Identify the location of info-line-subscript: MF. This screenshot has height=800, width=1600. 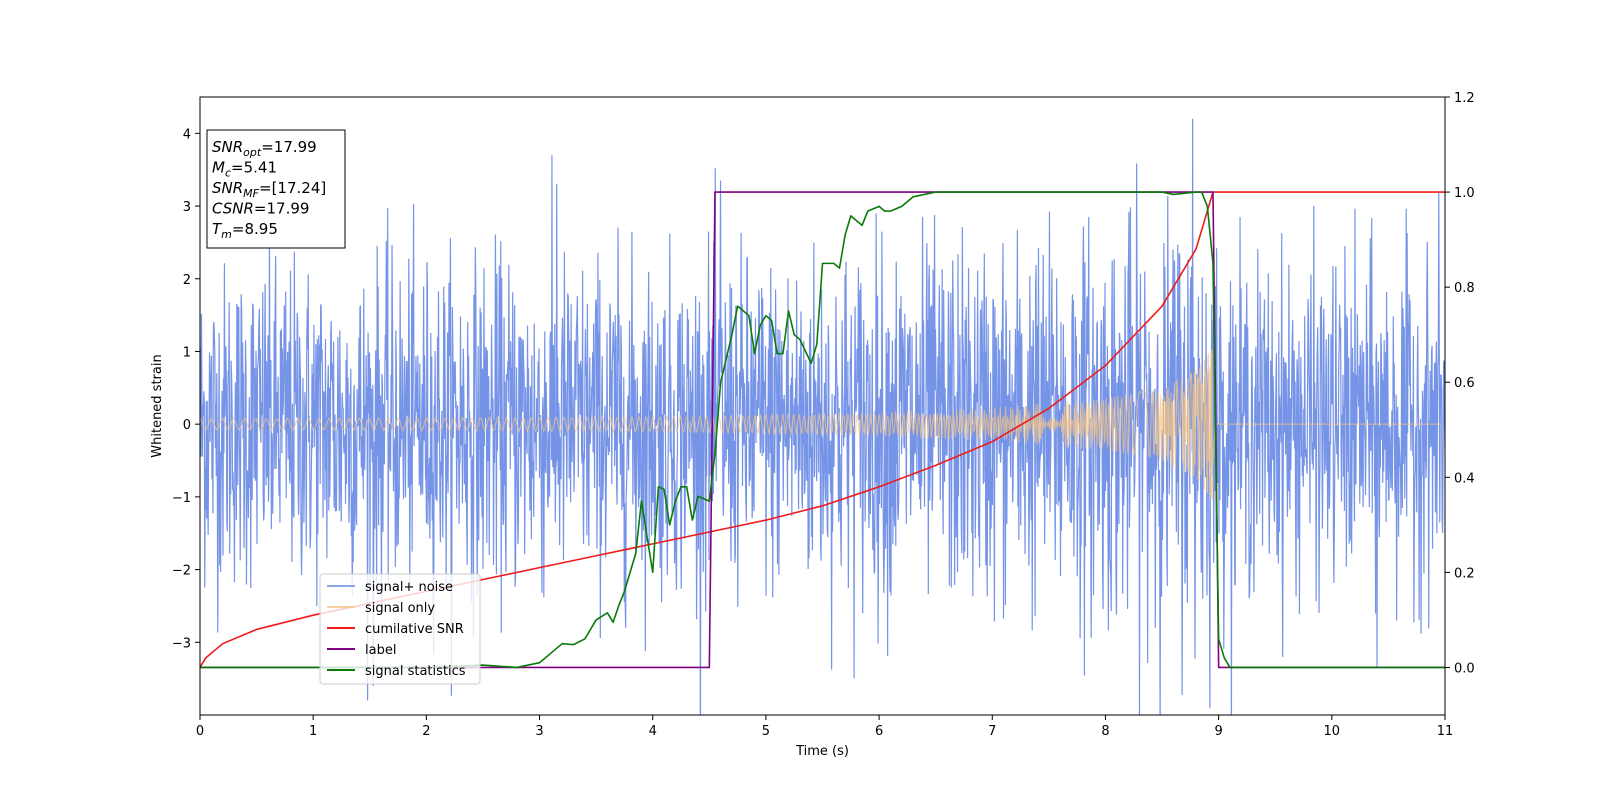
(251, 193).